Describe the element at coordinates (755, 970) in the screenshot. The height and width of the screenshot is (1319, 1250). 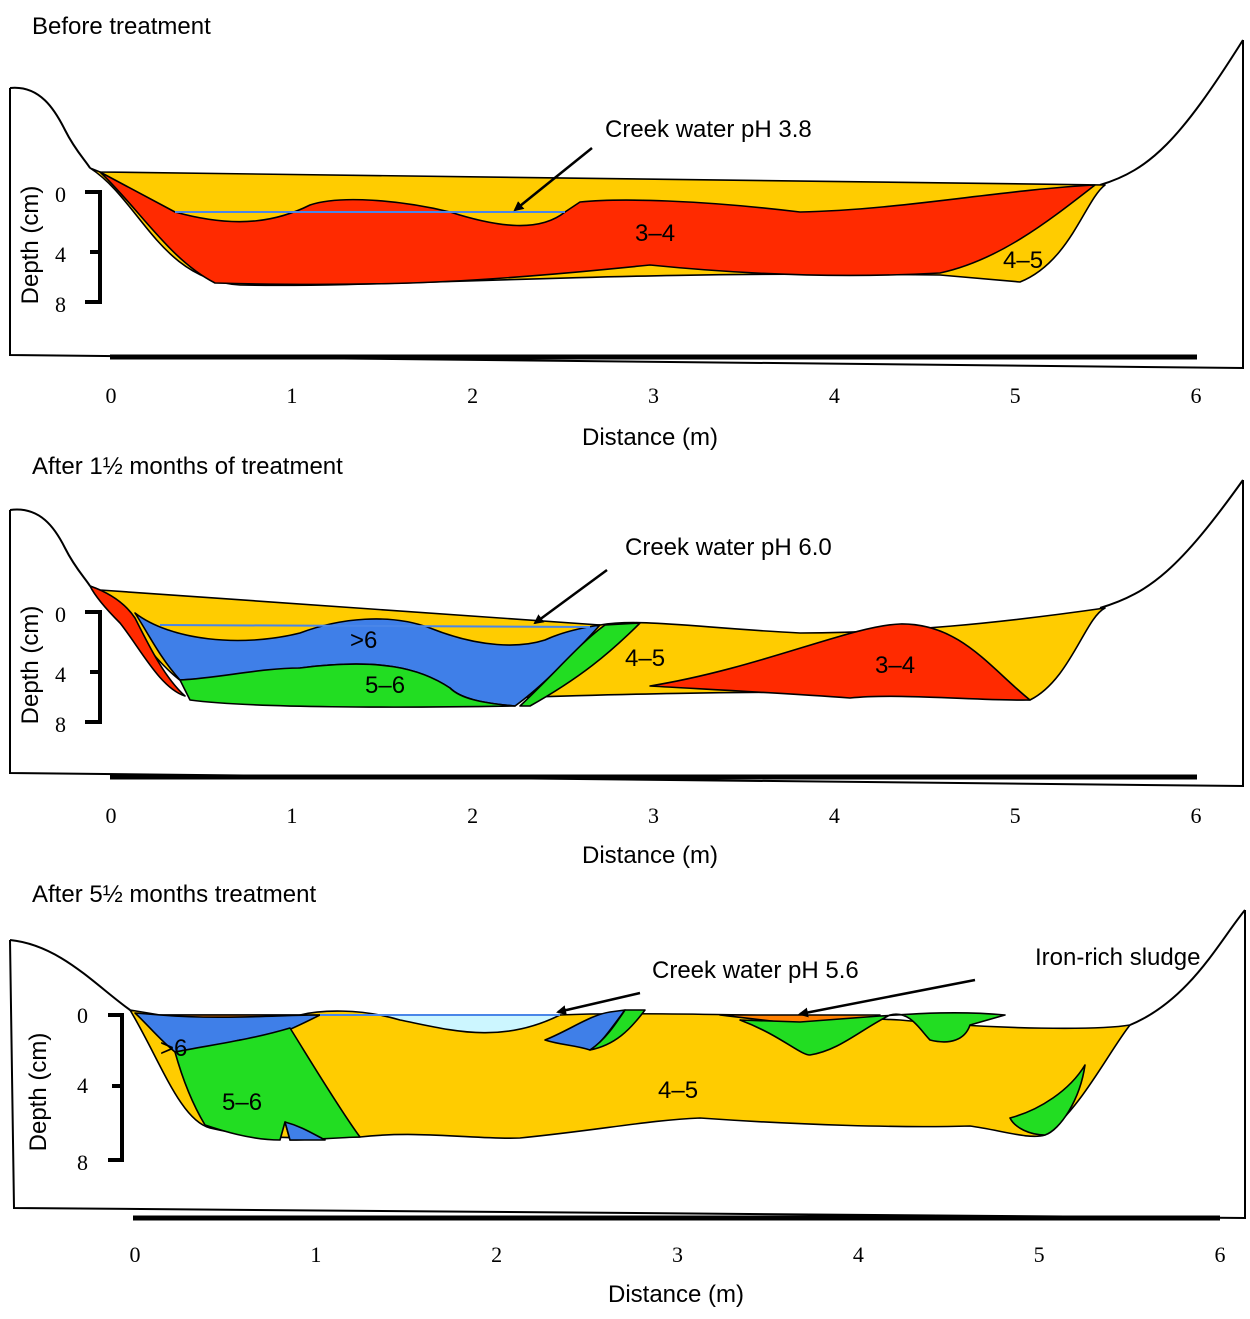
I see `annotation: Creek water pH 5.6` at that location.